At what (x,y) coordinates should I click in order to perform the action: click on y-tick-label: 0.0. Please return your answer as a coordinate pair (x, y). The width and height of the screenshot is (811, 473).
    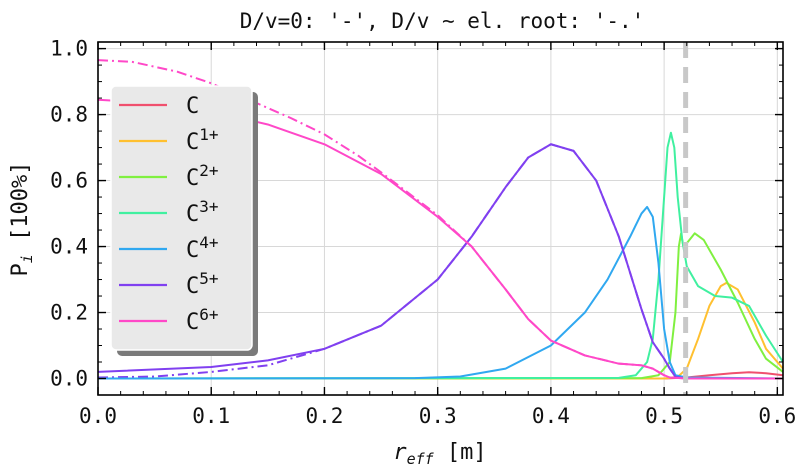
    Looking at the image, I should click on (69, 379).